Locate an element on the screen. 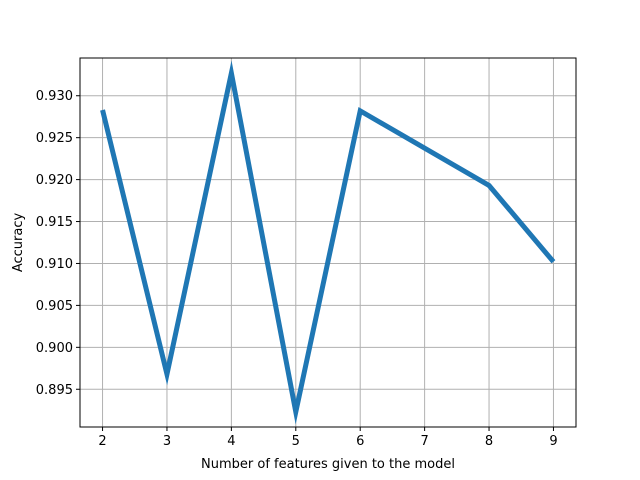 This screenshot has width=640, height=480. y-tick-label: 0.910 is located at coordinates (54, 264).